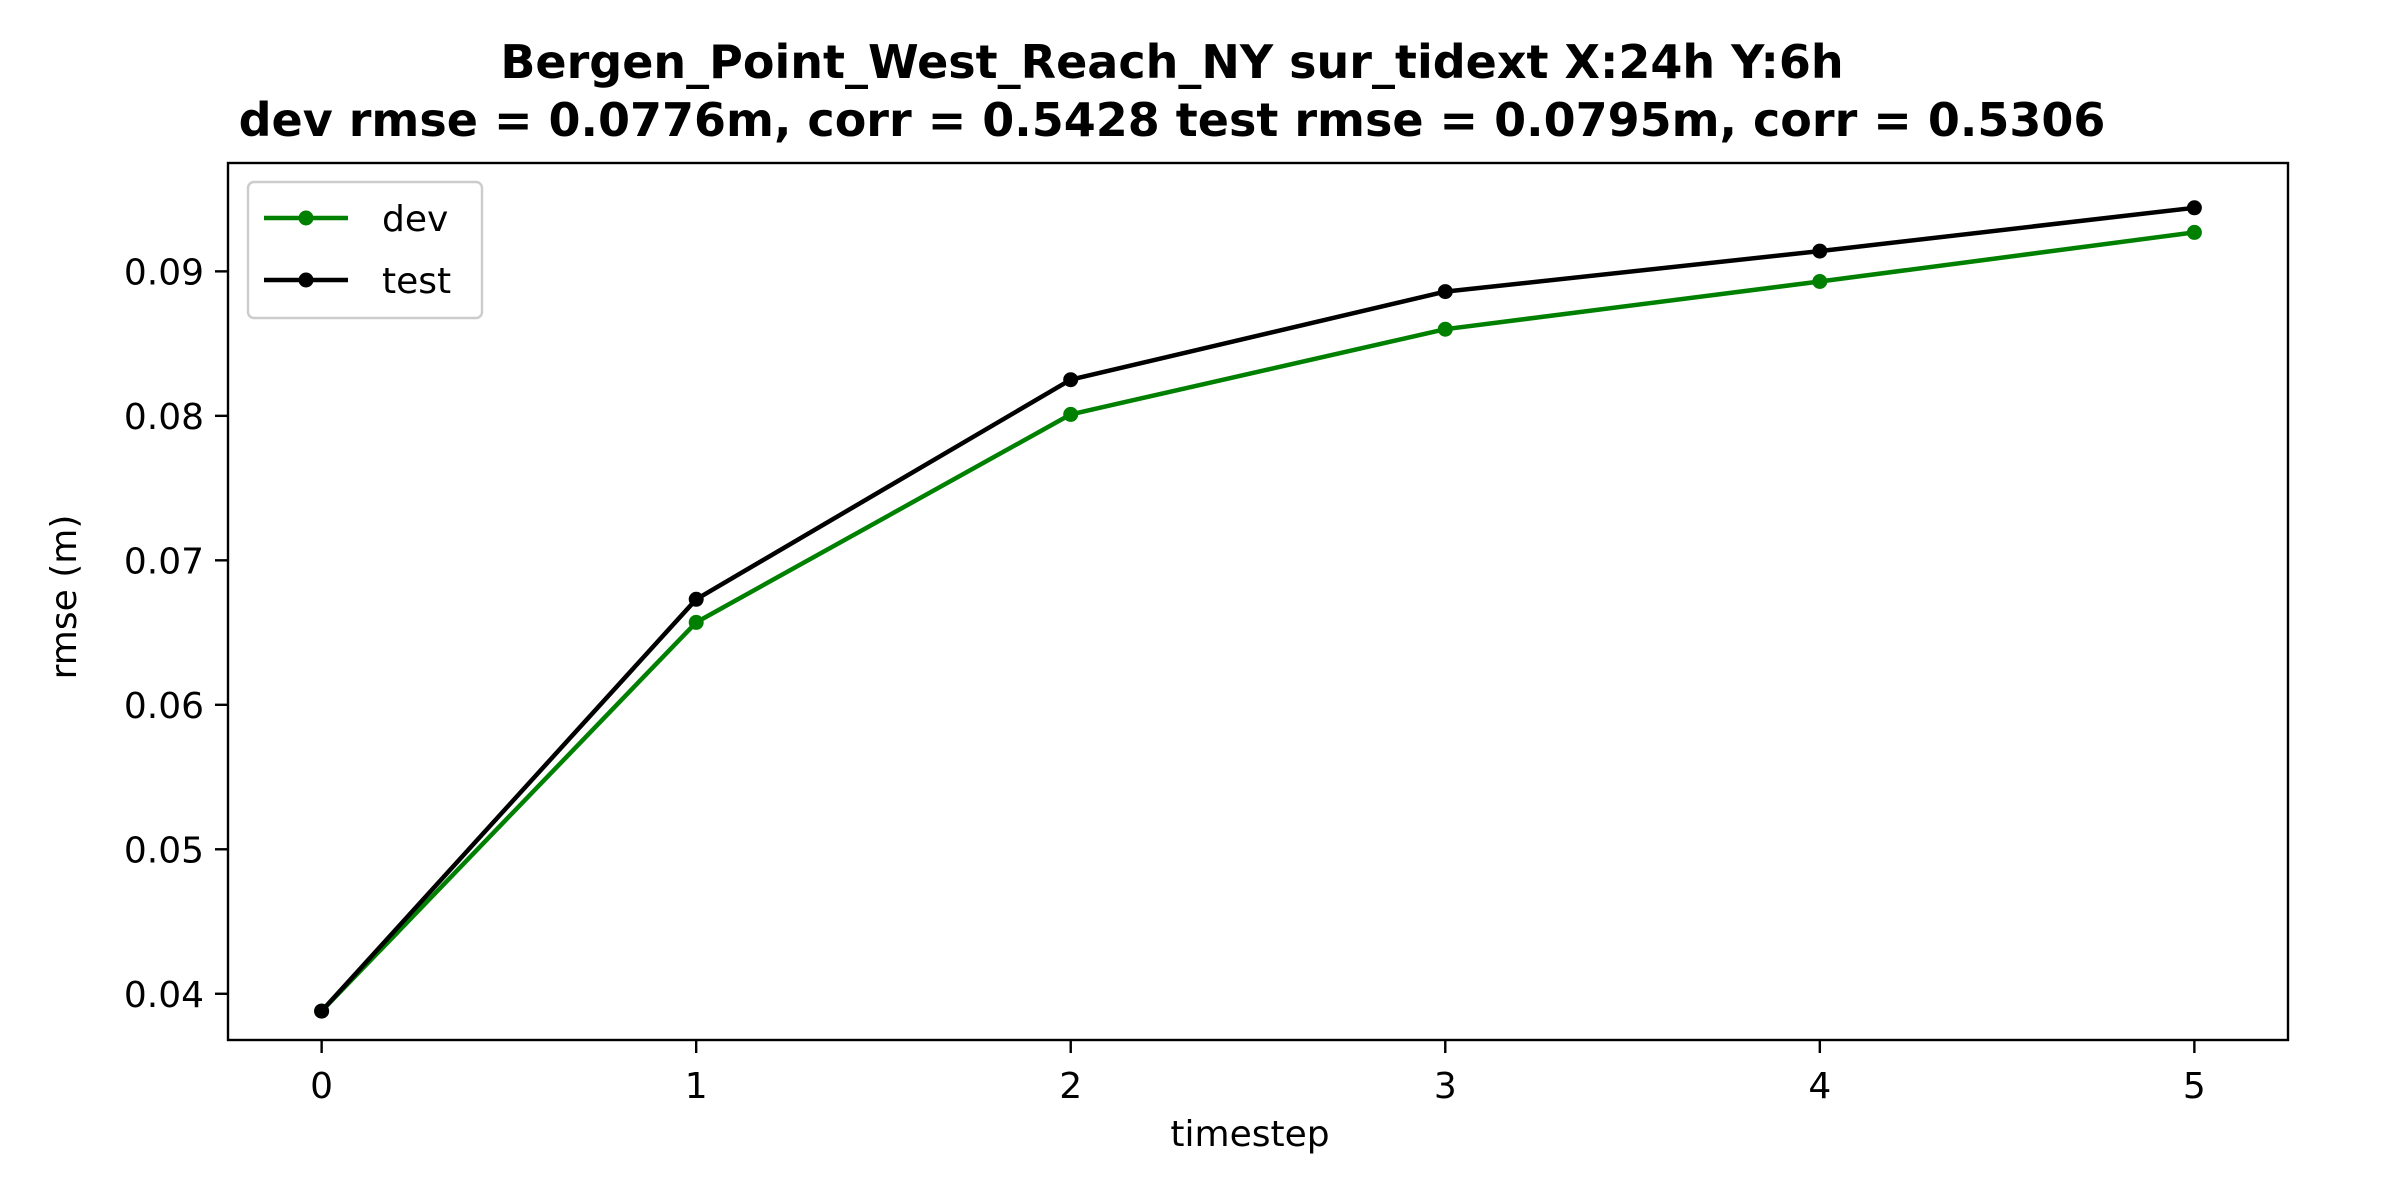  What do you see at coordinates (415, 219) in the screenshot?
I see `legend-label-dev: dev` at bounding box center [415, 219].